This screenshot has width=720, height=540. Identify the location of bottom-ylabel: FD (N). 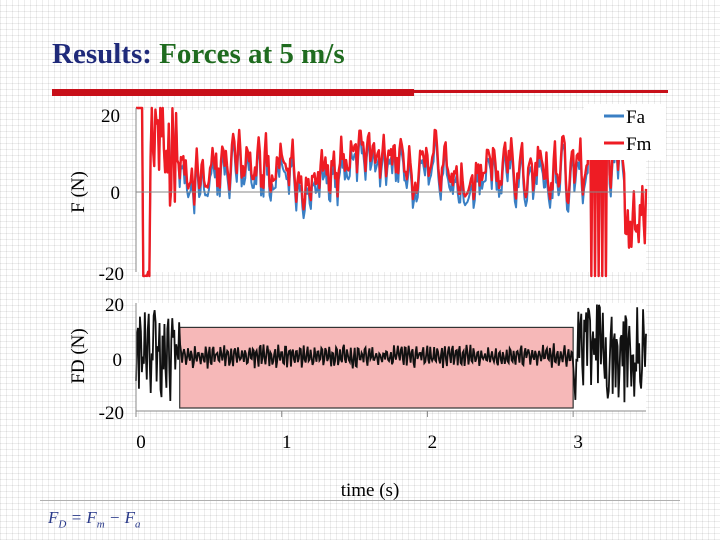
(78, 355).